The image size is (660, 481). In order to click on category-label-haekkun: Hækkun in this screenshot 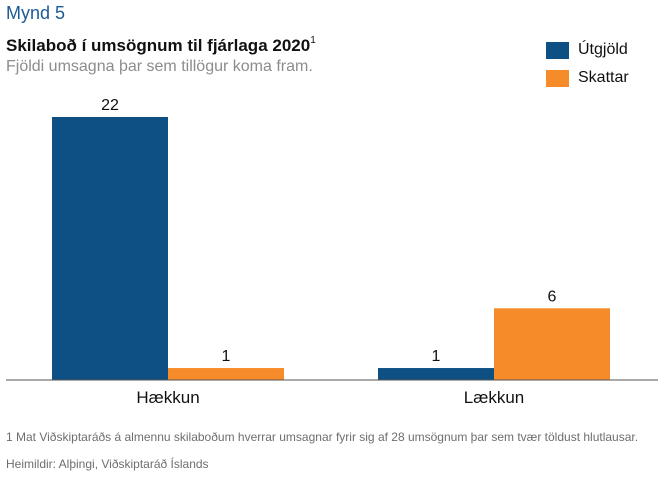, I will do `click(167, 397)`.